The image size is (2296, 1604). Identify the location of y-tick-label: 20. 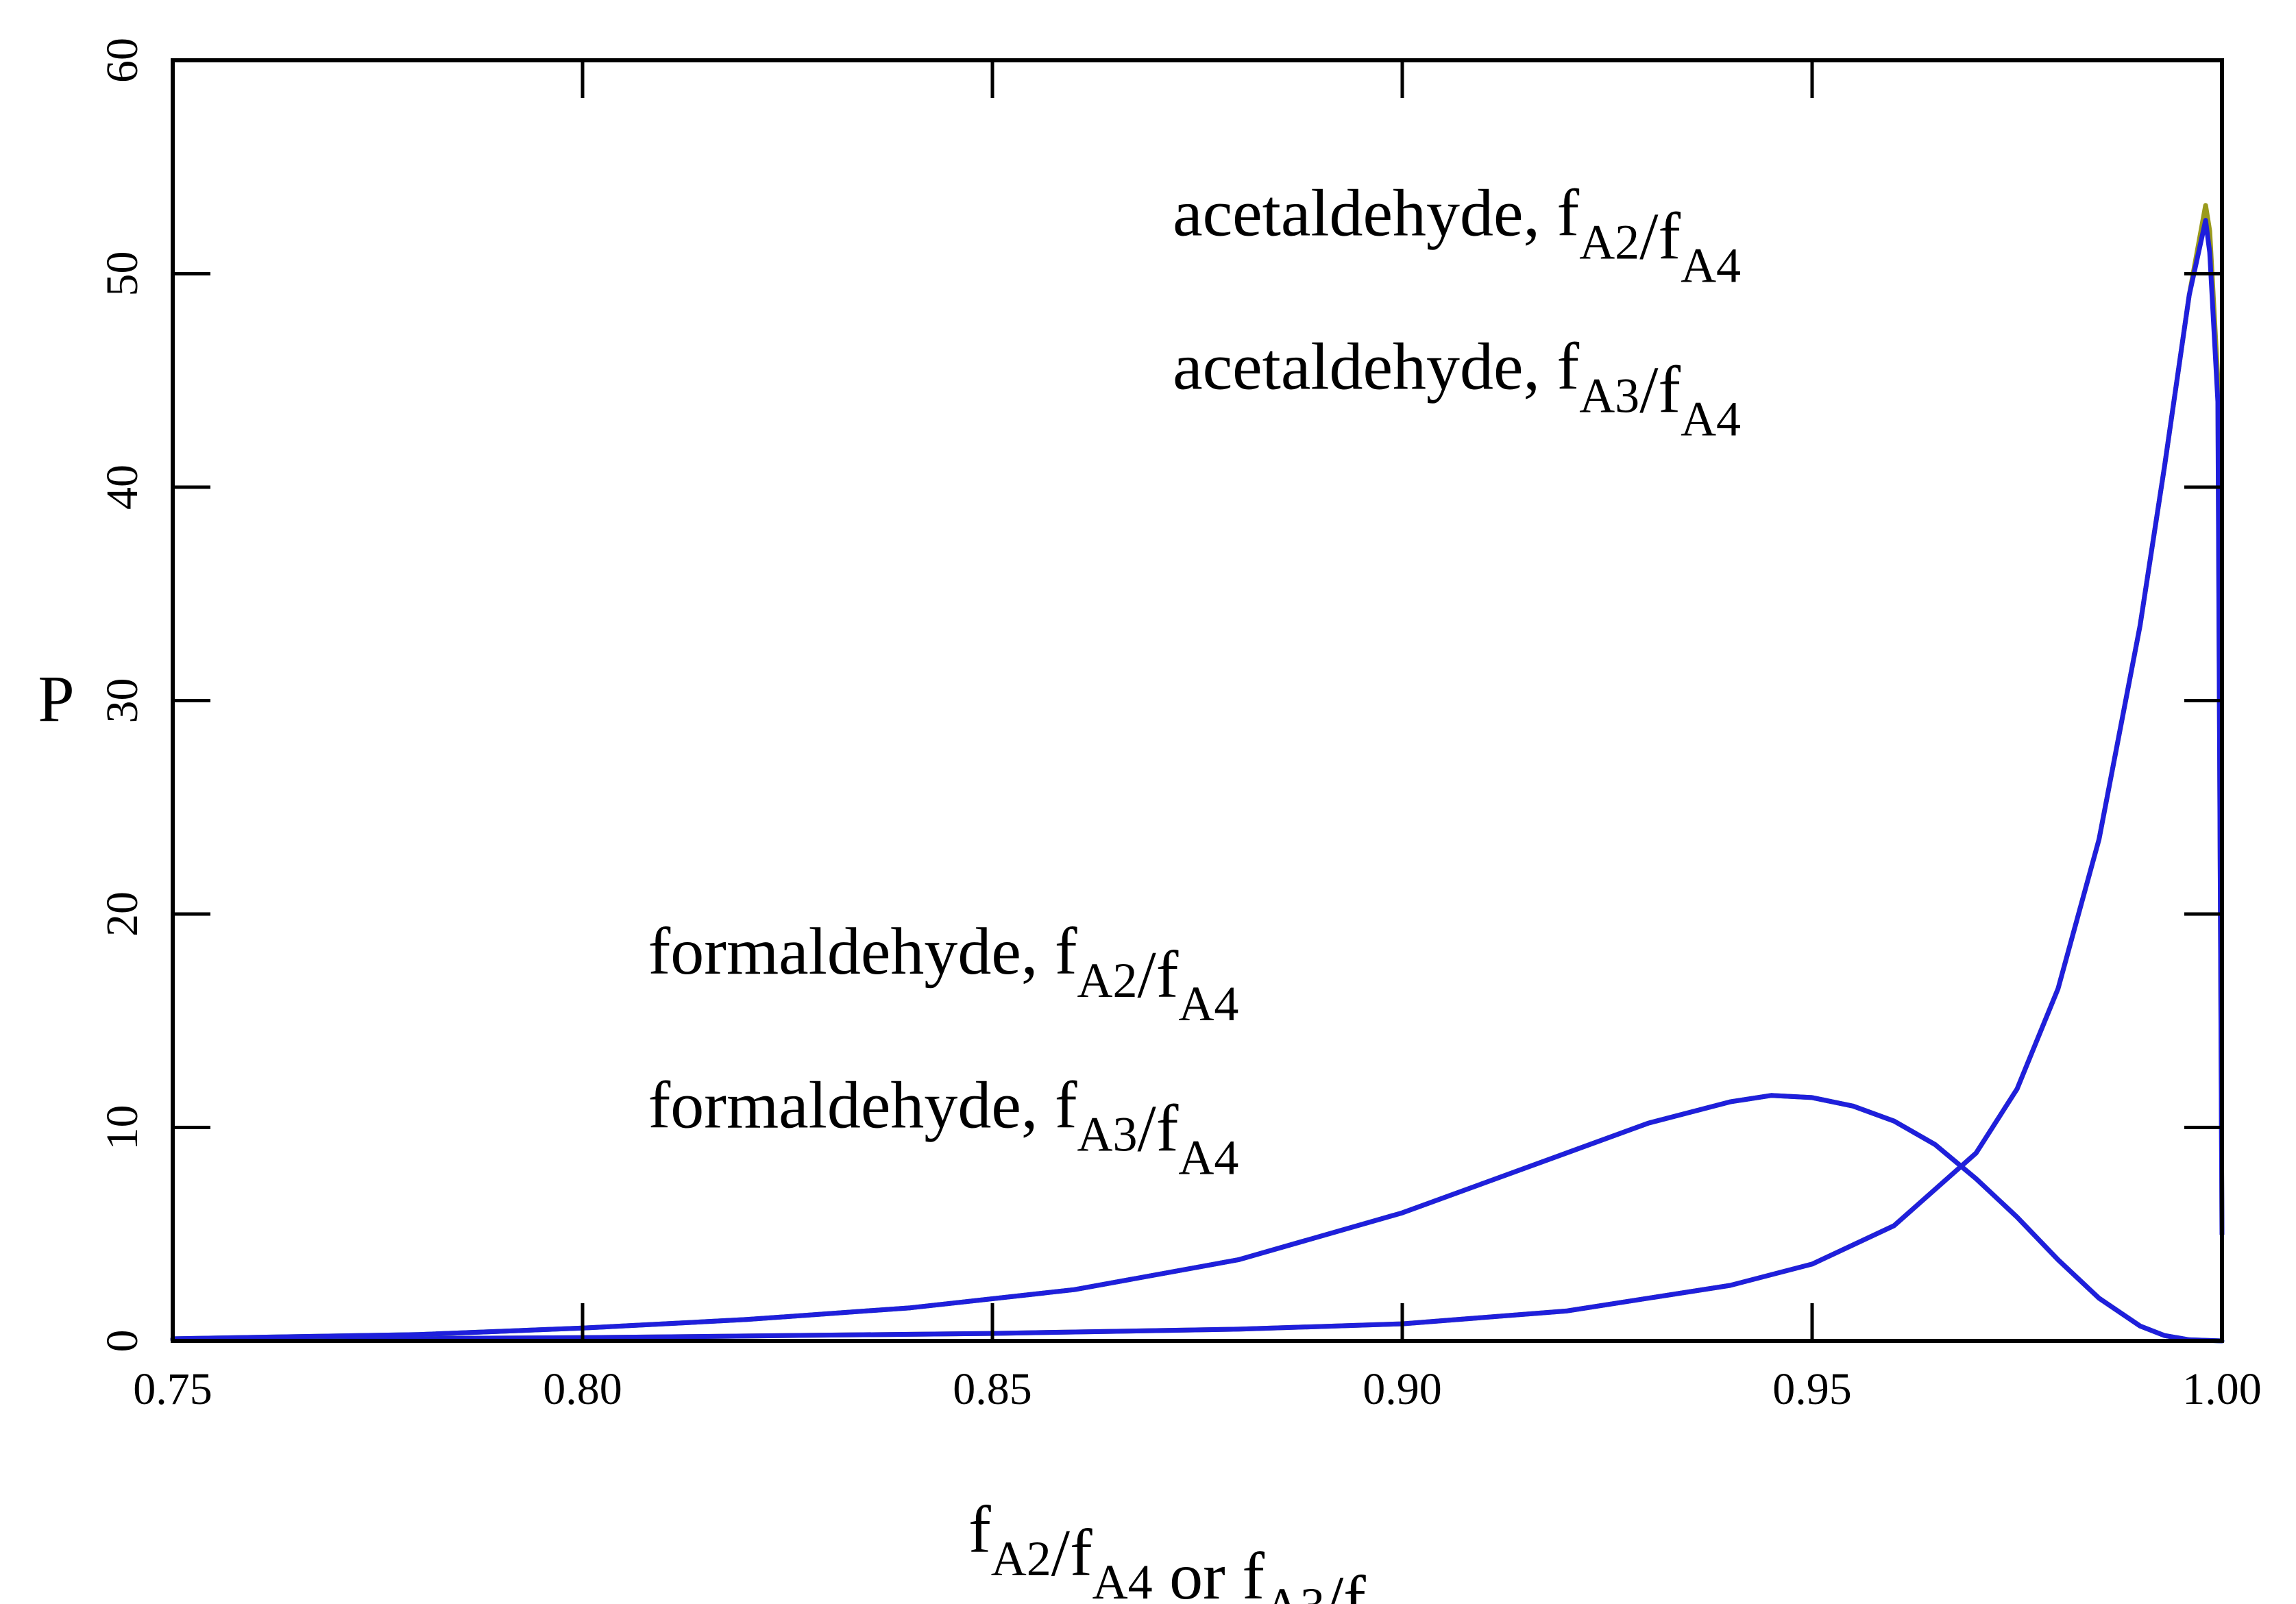
(122, 914).